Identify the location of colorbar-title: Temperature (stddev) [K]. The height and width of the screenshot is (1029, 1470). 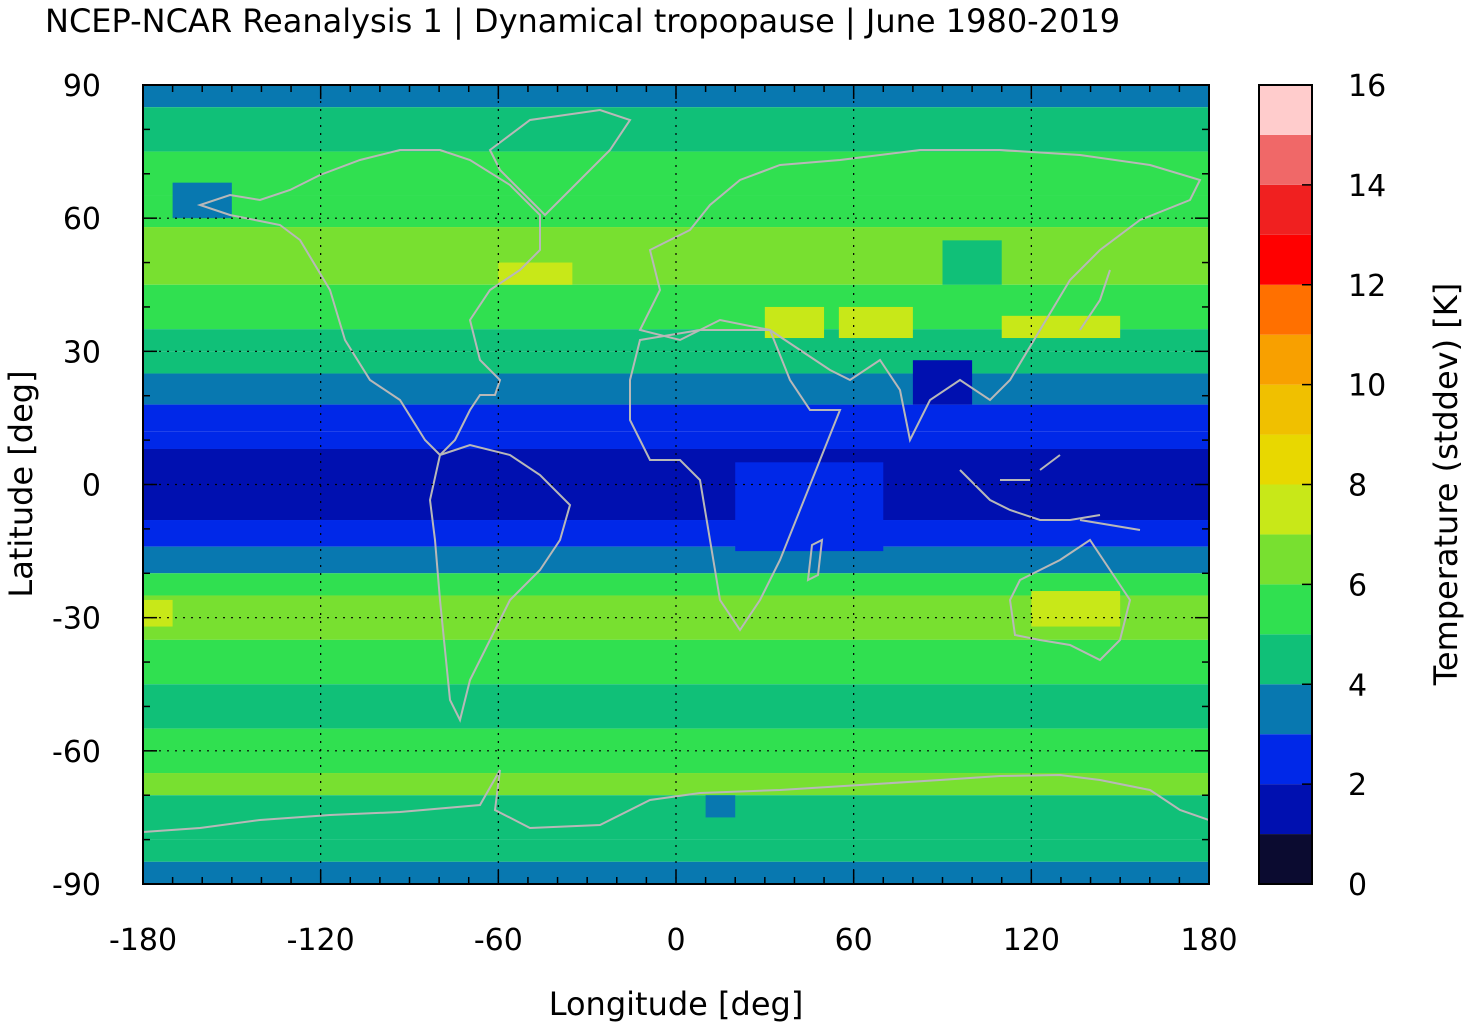
(1446, 484).